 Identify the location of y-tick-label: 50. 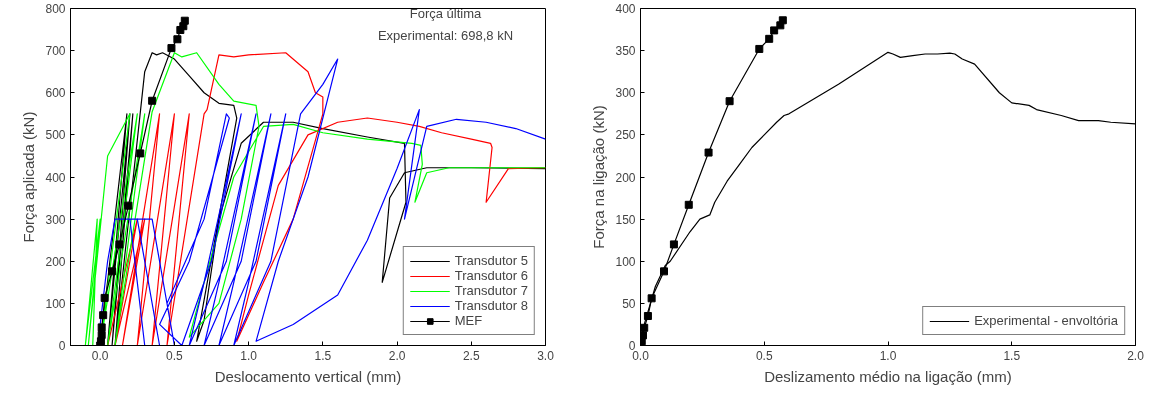
(629, 303).